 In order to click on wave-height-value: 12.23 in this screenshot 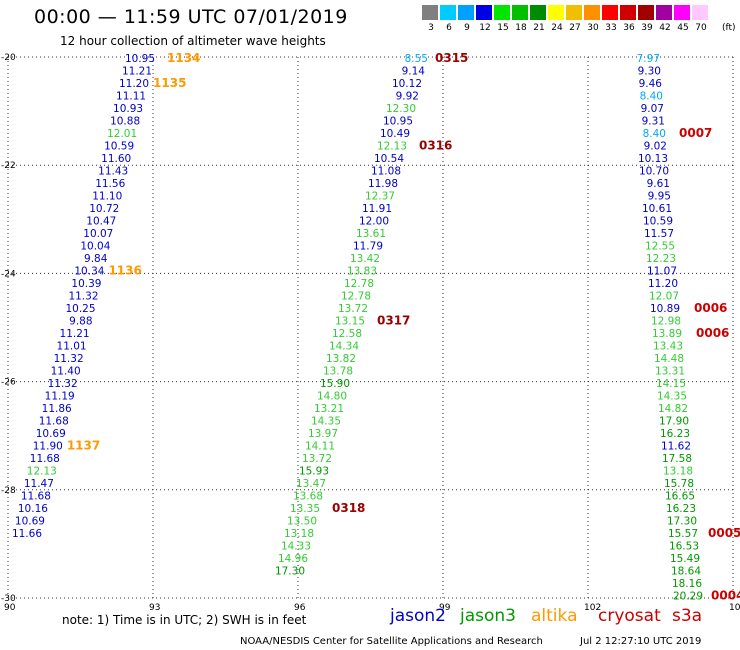, I will do `click(661, 259)`.